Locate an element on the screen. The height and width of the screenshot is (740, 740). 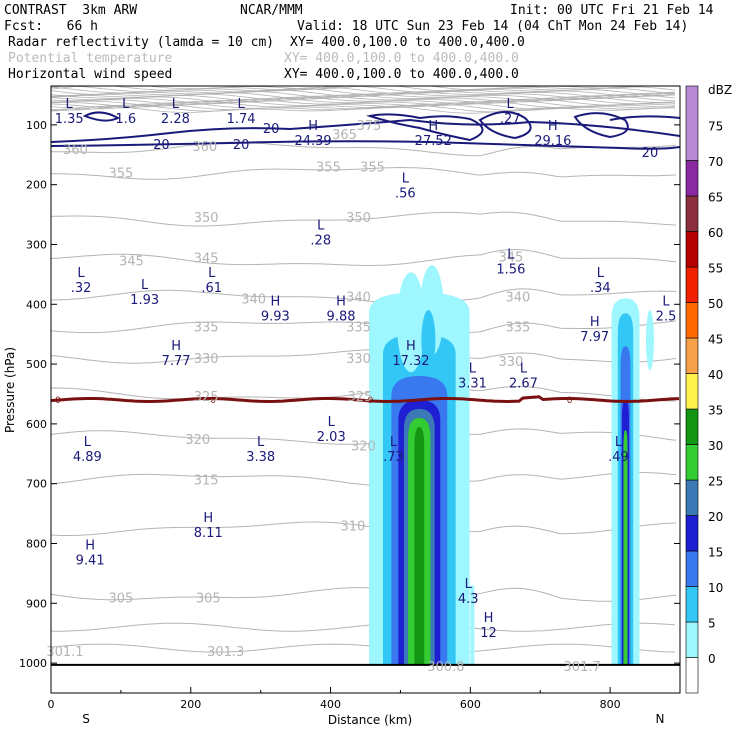
colorbar-tick-label: 70 is located at coordinates (715, 162).